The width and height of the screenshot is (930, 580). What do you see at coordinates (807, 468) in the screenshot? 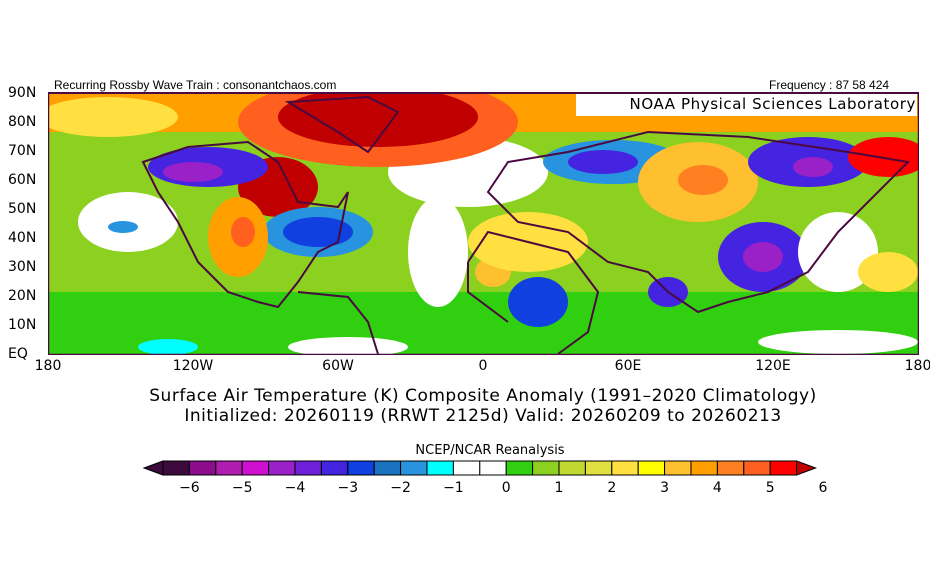
I see `colorbar-over-arrow` at bounding box center [807, 468].